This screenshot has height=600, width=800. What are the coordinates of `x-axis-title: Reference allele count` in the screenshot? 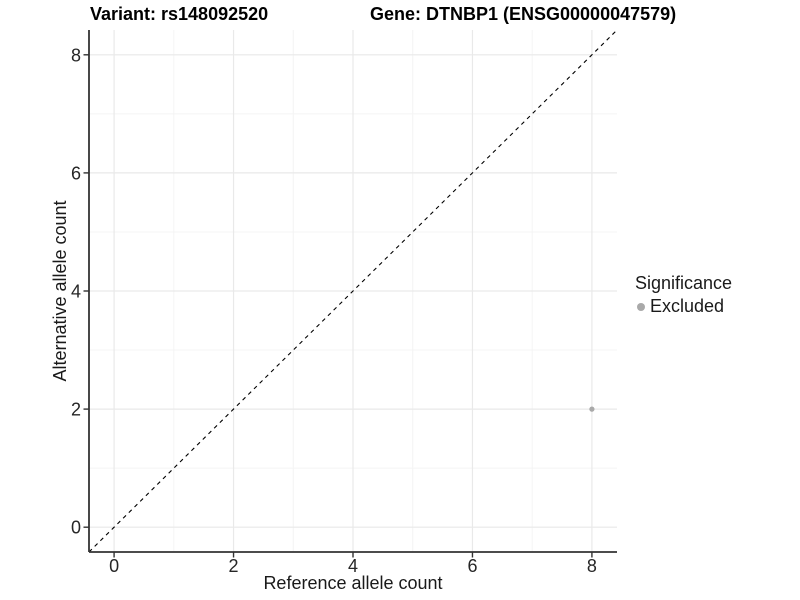 It's located at (352, 583).